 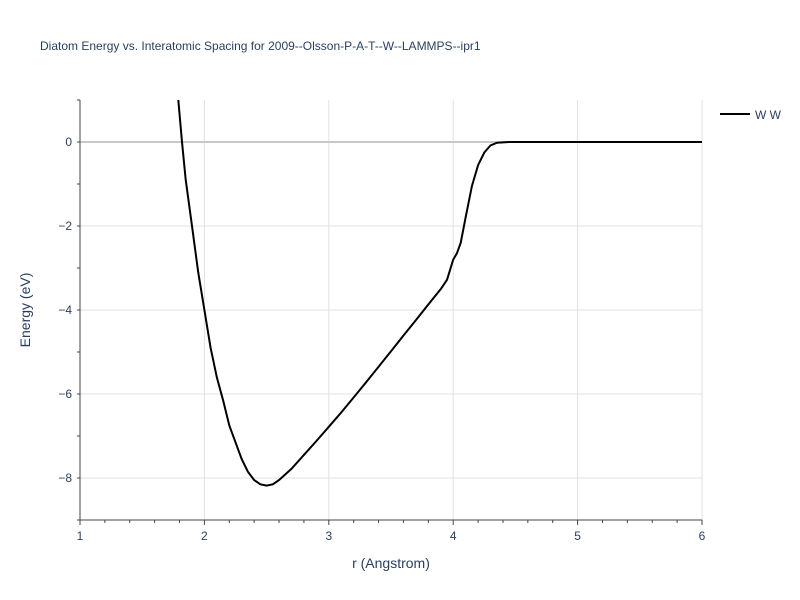 What do you see at coordinates (65, 310) in the screenshot?
I see `y-tick-label: −4` at bounding box center [65, 310].